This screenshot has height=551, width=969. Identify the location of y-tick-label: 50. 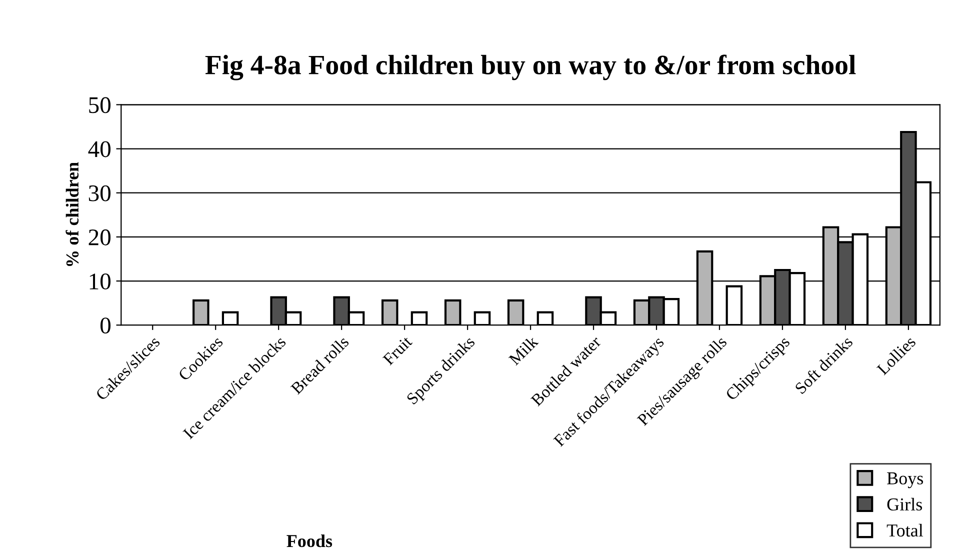
(100, 105).